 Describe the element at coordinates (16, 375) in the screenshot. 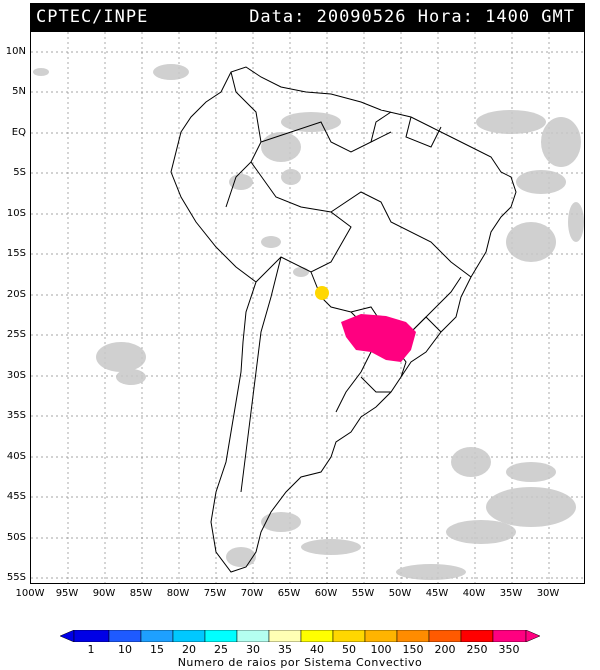

I see `lat-label-30s: 30S` at that location.